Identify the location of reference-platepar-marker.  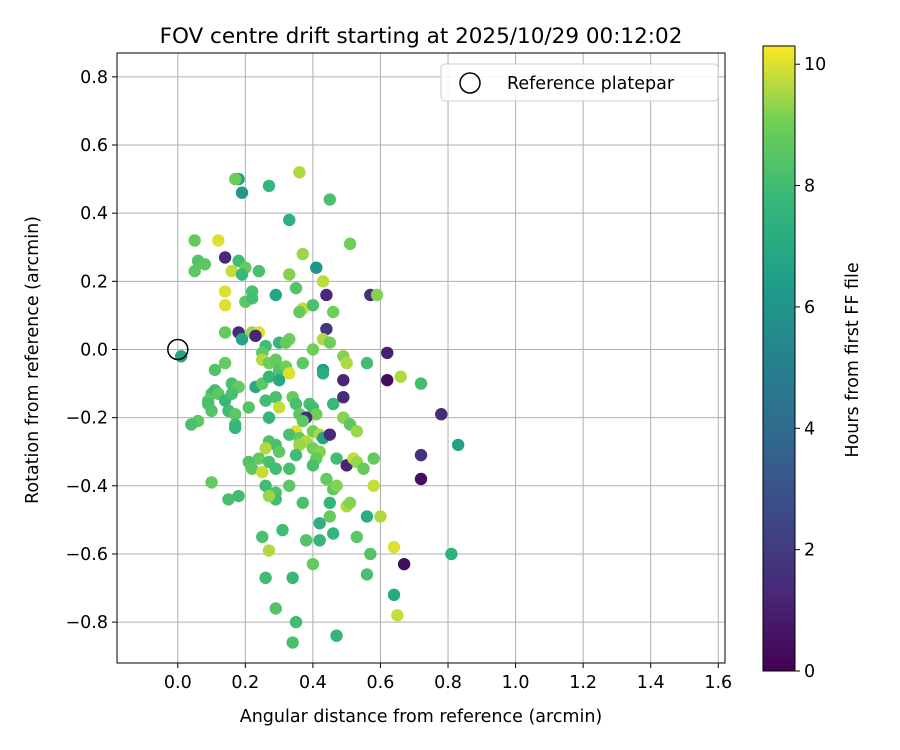
(178, 349).